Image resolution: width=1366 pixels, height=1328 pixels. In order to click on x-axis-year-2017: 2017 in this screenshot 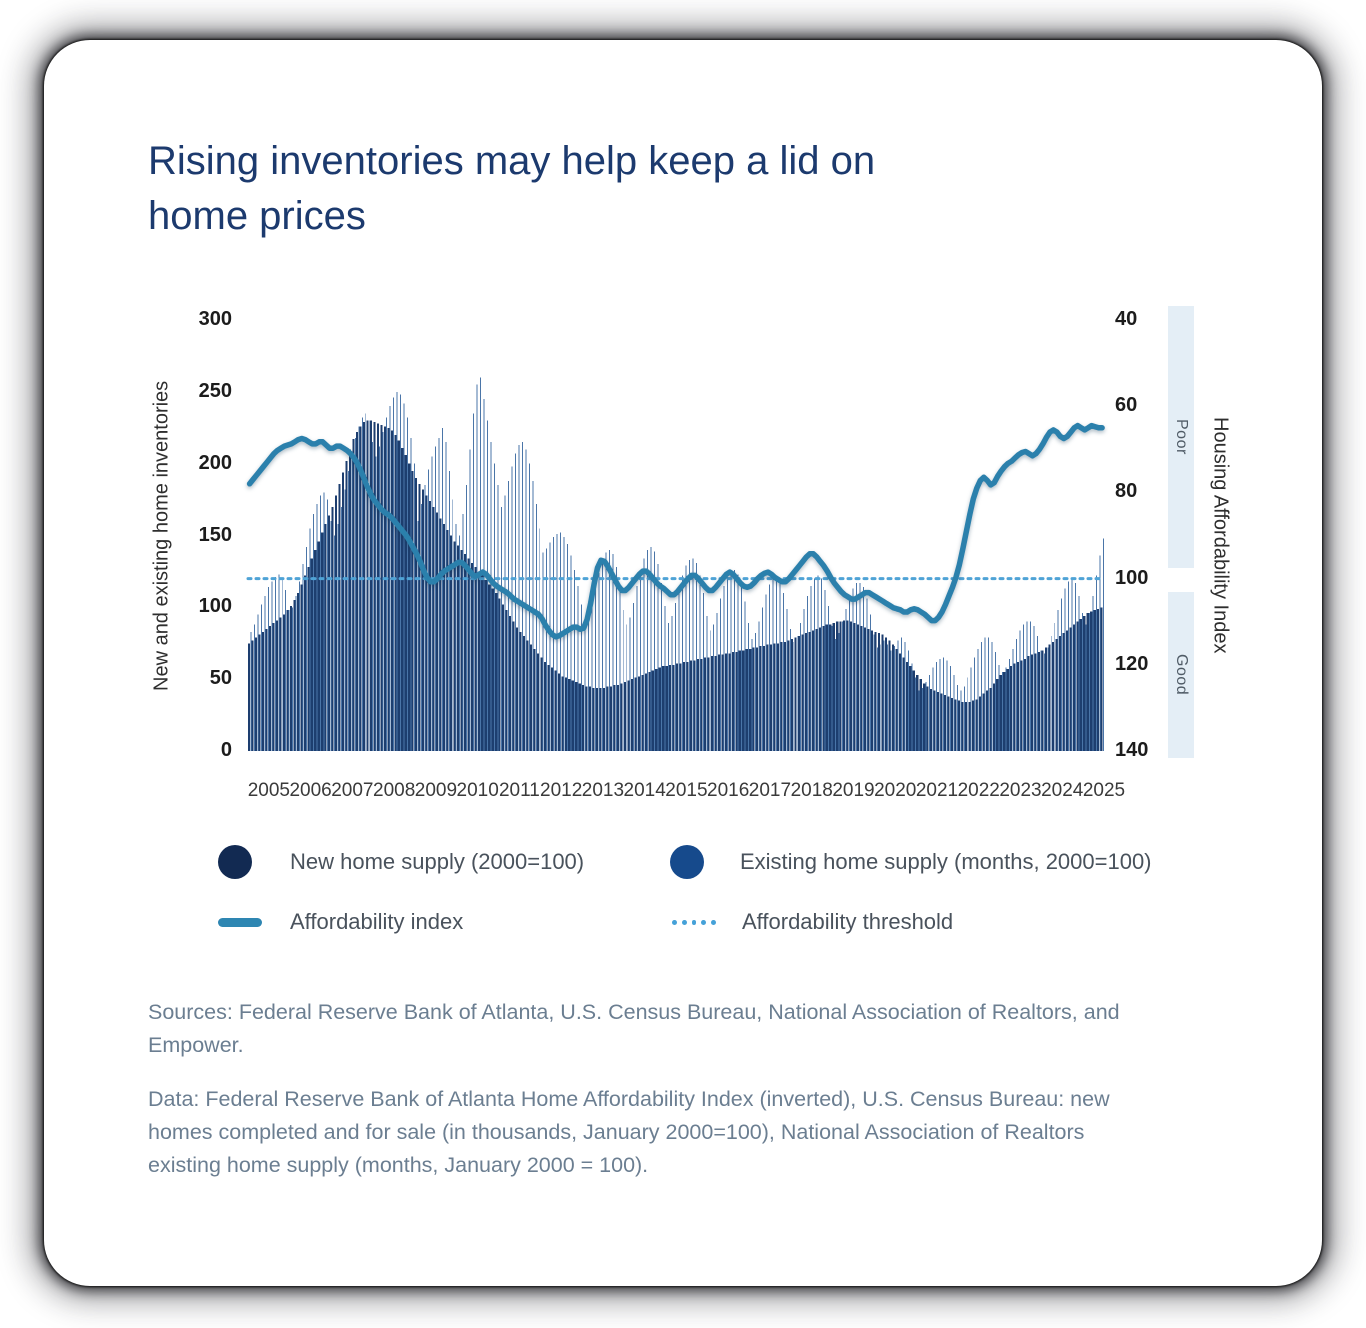, I will do `click(770, 790)`.